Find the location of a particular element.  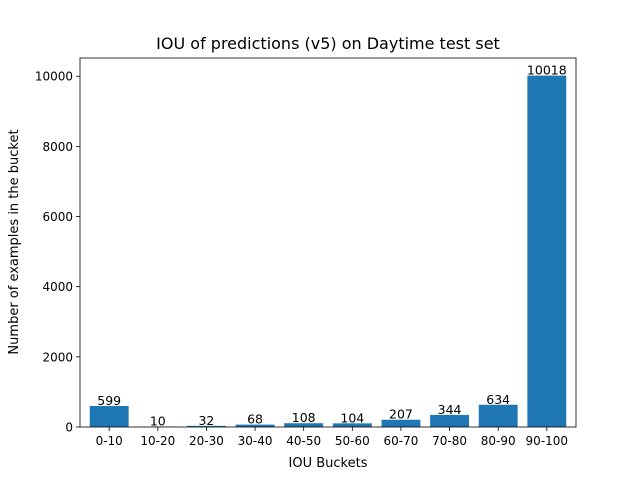

x-axis-label: IOU Buckets is located at coordinates (328, 463).